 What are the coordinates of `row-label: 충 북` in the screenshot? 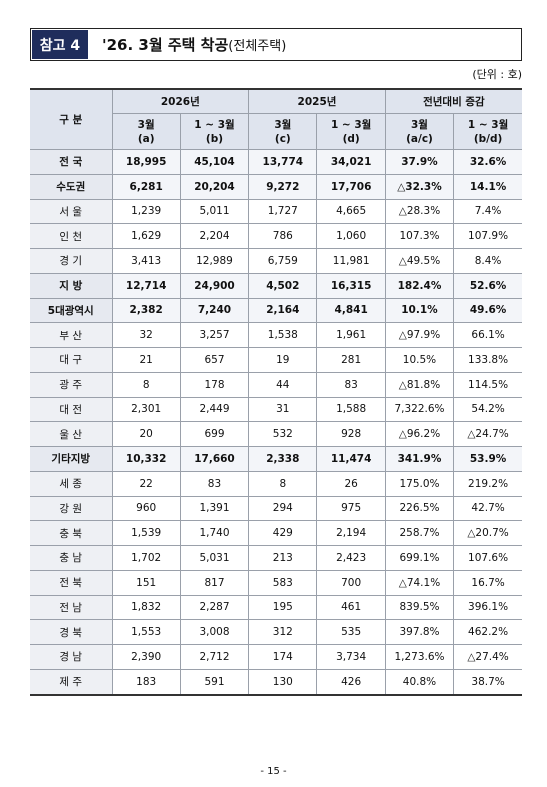 It's located at (71, 533).